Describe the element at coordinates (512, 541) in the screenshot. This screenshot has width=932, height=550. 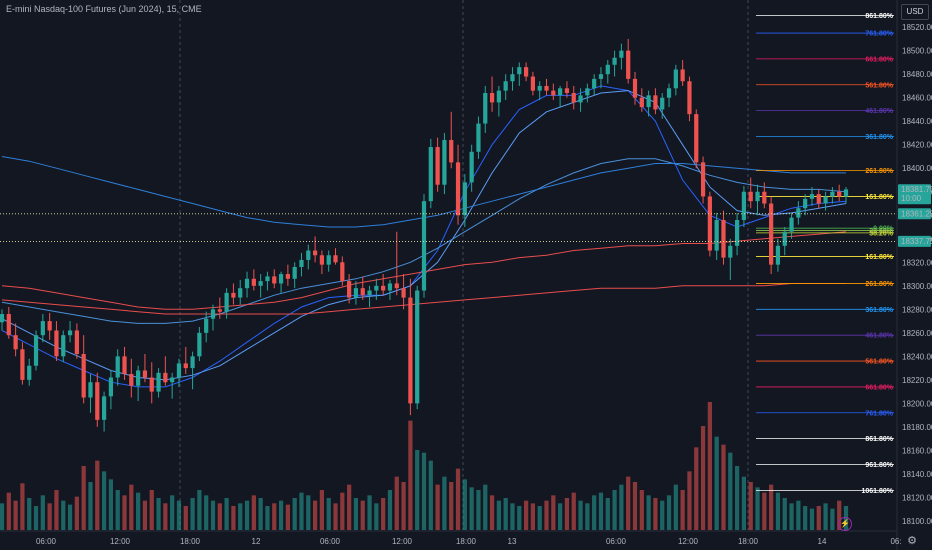
I see `time-tick-label: 13` at that location.